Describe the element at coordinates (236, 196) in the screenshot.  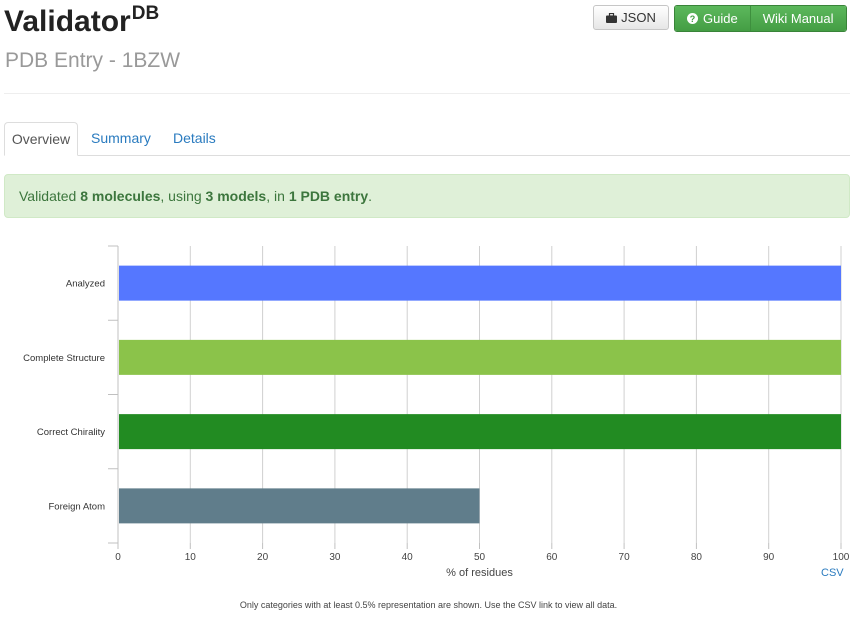
I see `alert-models-count: 3 models` at that location.